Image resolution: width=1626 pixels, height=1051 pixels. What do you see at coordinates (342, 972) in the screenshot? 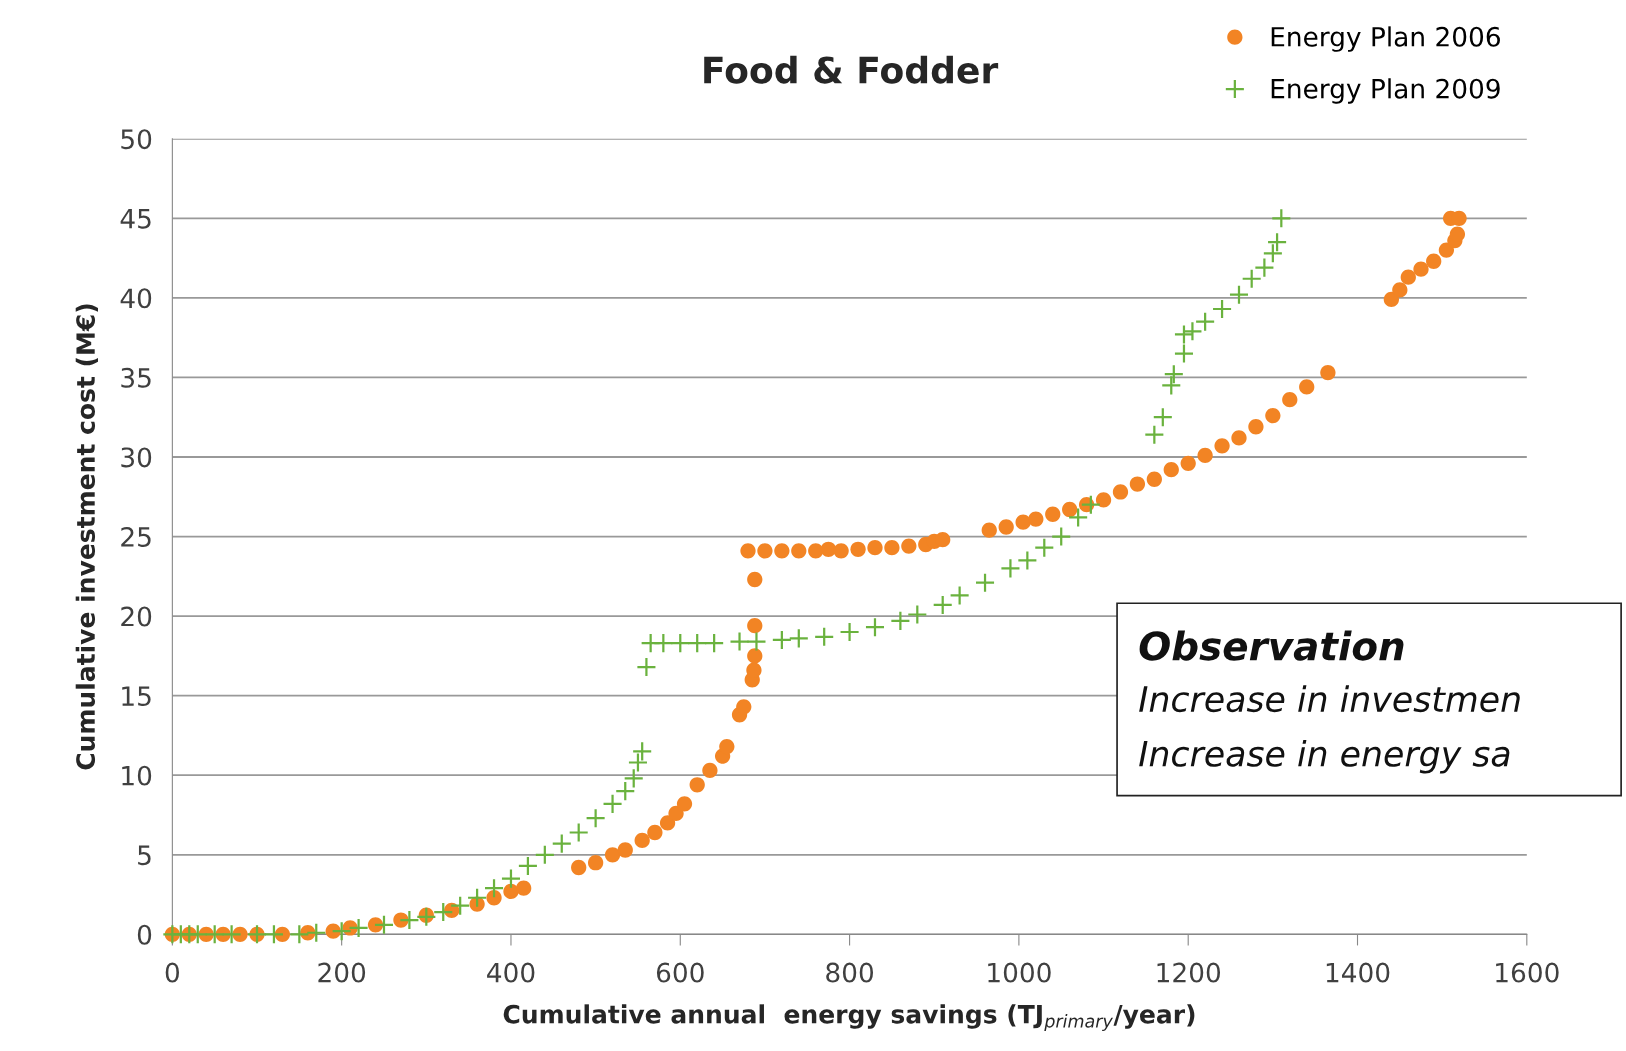
I see `x-tick-label: 200` at bounding box center [342, 972].